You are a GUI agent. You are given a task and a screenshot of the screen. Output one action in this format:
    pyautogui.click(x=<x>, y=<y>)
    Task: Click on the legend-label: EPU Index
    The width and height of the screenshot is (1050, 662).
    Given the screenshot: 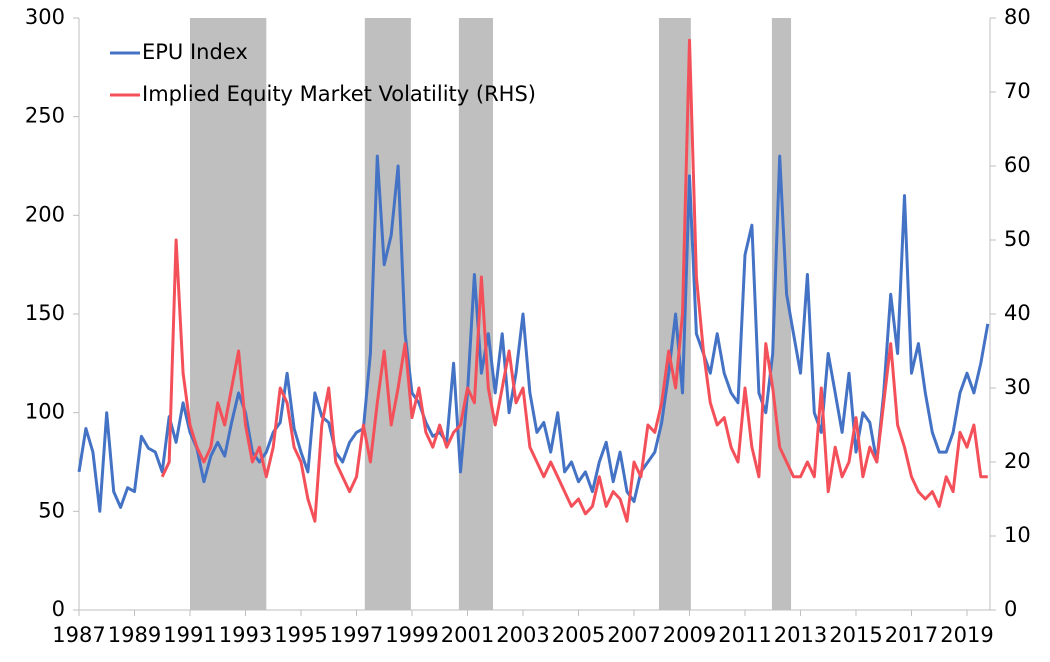 What is the action you would take?
    pyautogui.click(x=195, y=52)
    